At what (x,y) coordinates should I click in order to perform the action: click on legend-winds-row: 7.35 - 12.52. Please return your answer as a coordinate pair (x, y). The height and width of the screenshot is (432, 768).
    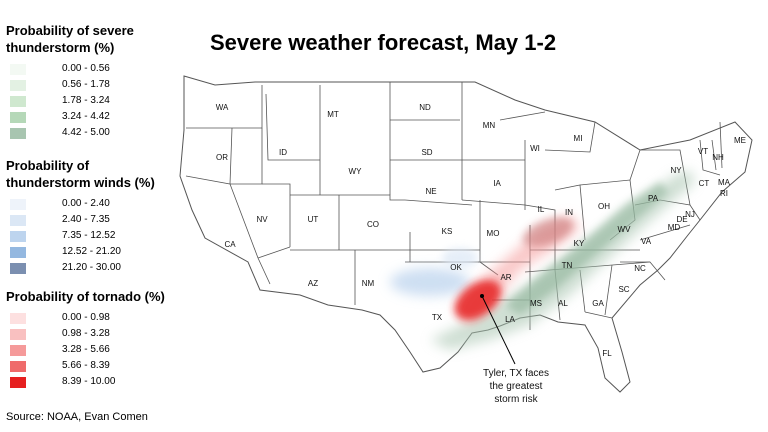
    Looking at the image, I should click on (80, 237).